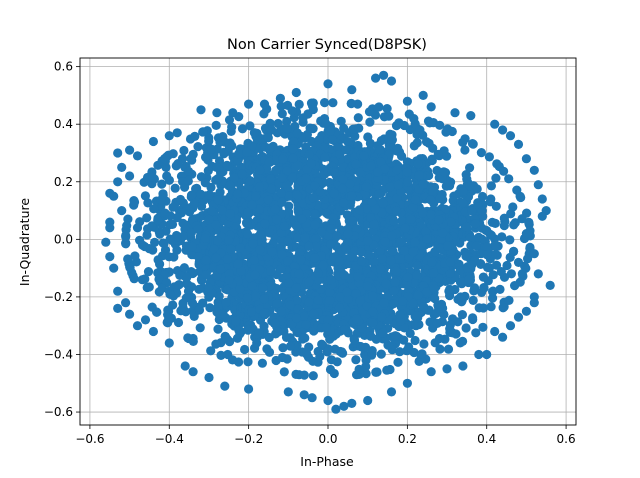 This screenshot has width=640, height=478. Describe the element at coordinates (327, 439) in the screenshot. I see `x-tick-label: 0.0` at that location.